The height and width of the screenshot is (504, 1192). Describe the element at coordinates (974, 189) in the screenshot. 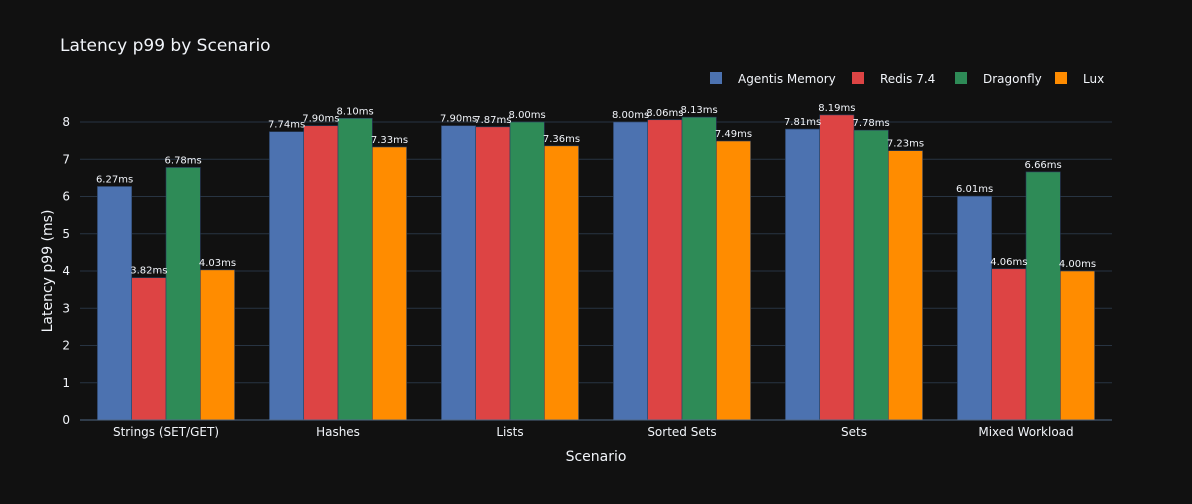

I see `data-label: 6.01ms` at that location.